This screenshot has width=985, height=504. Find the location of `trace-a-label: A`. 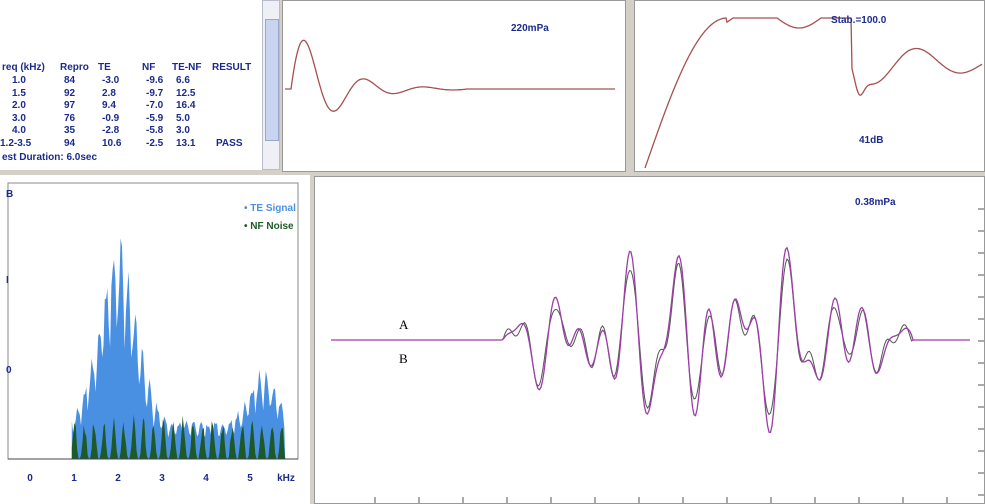

trace-a-label: A is located at coordinates (404, 324).